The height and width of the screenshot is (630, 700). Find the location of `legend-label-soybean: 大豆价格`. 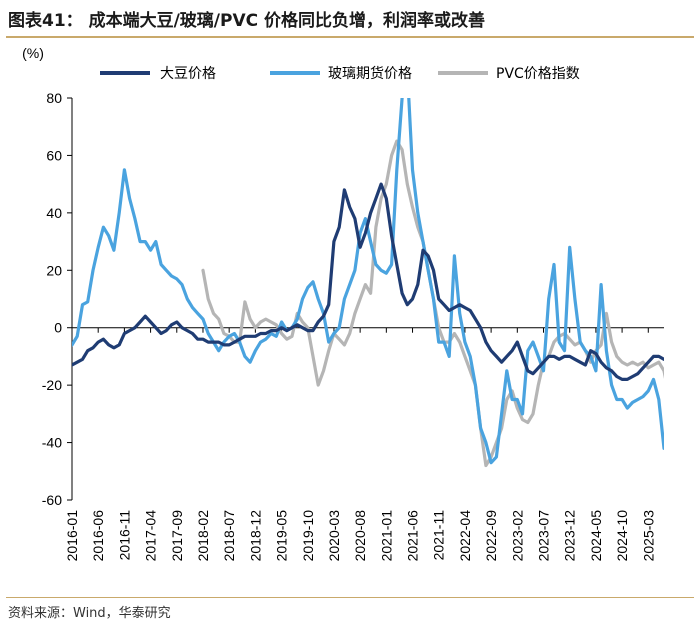

legend-label-soybean: 大豆价格 is located at coordinates (188, 74).